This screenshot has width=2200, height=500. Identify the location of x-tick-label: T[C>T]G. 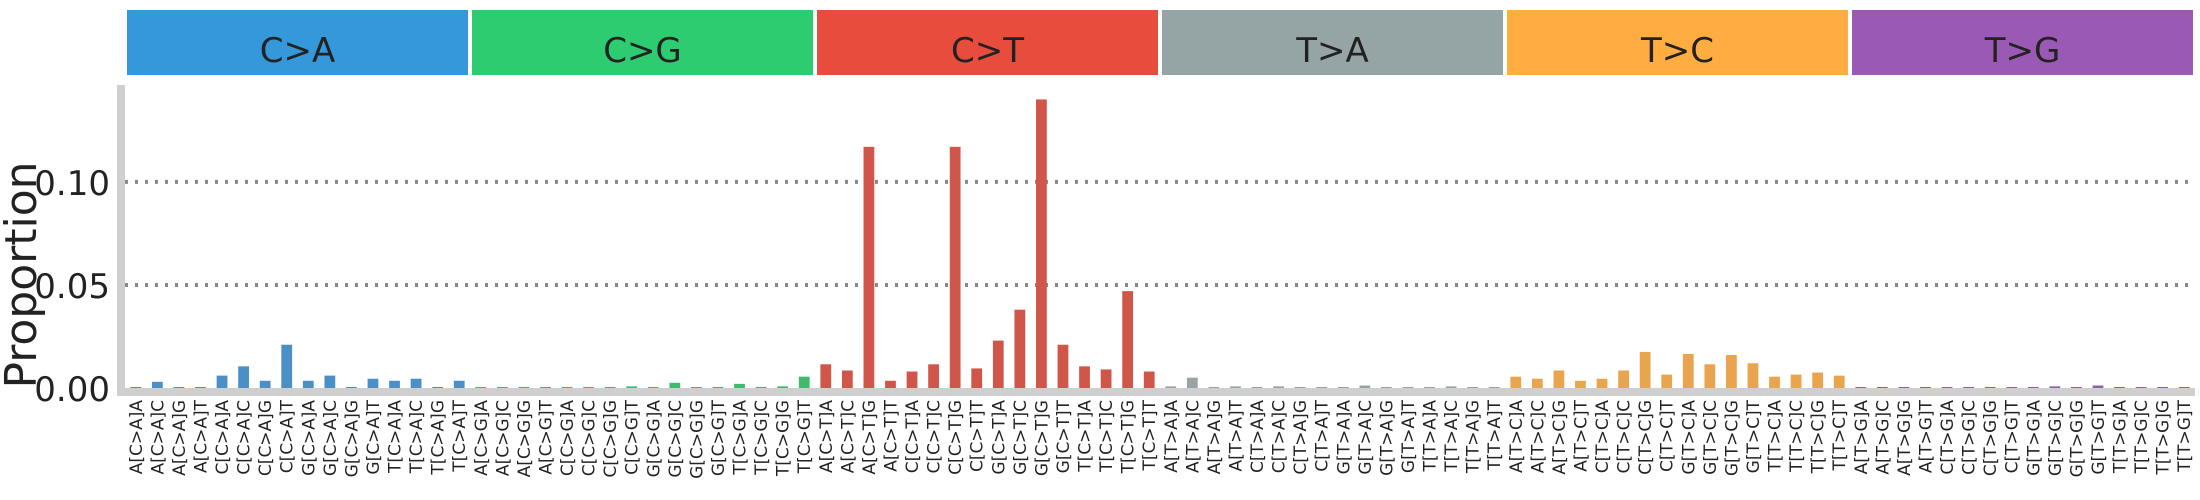
(1129, 437).